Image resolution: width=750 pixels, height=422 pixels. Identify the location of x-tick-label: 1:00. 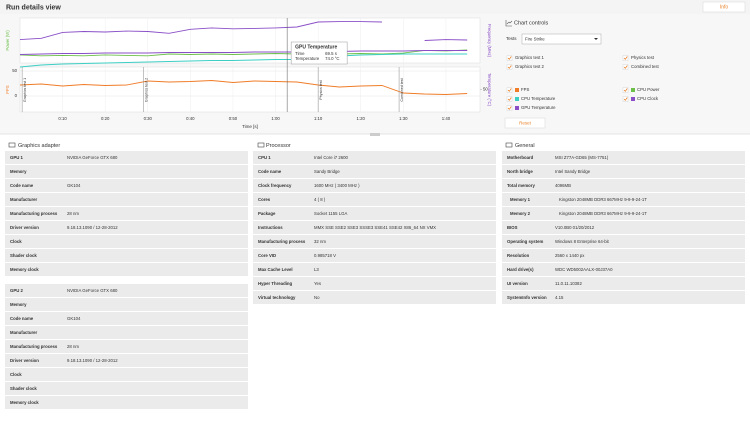
(275, 118).